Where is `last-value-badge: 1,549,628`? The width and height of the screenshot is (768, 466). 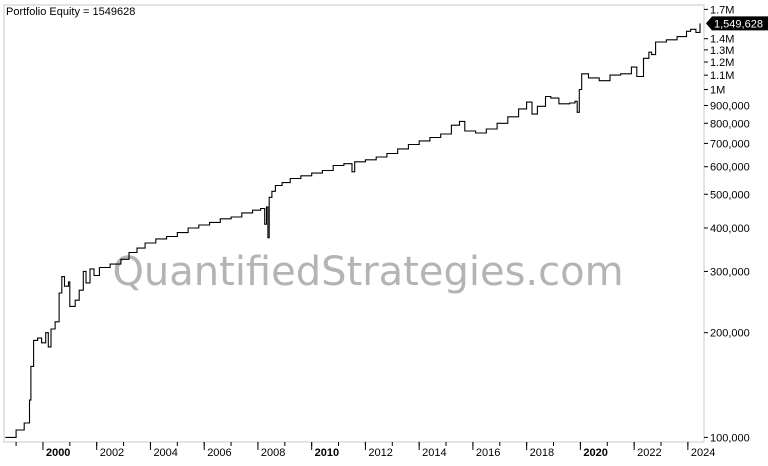 last-value-badge: 1,549,628 is located at coordinates (737, 23).